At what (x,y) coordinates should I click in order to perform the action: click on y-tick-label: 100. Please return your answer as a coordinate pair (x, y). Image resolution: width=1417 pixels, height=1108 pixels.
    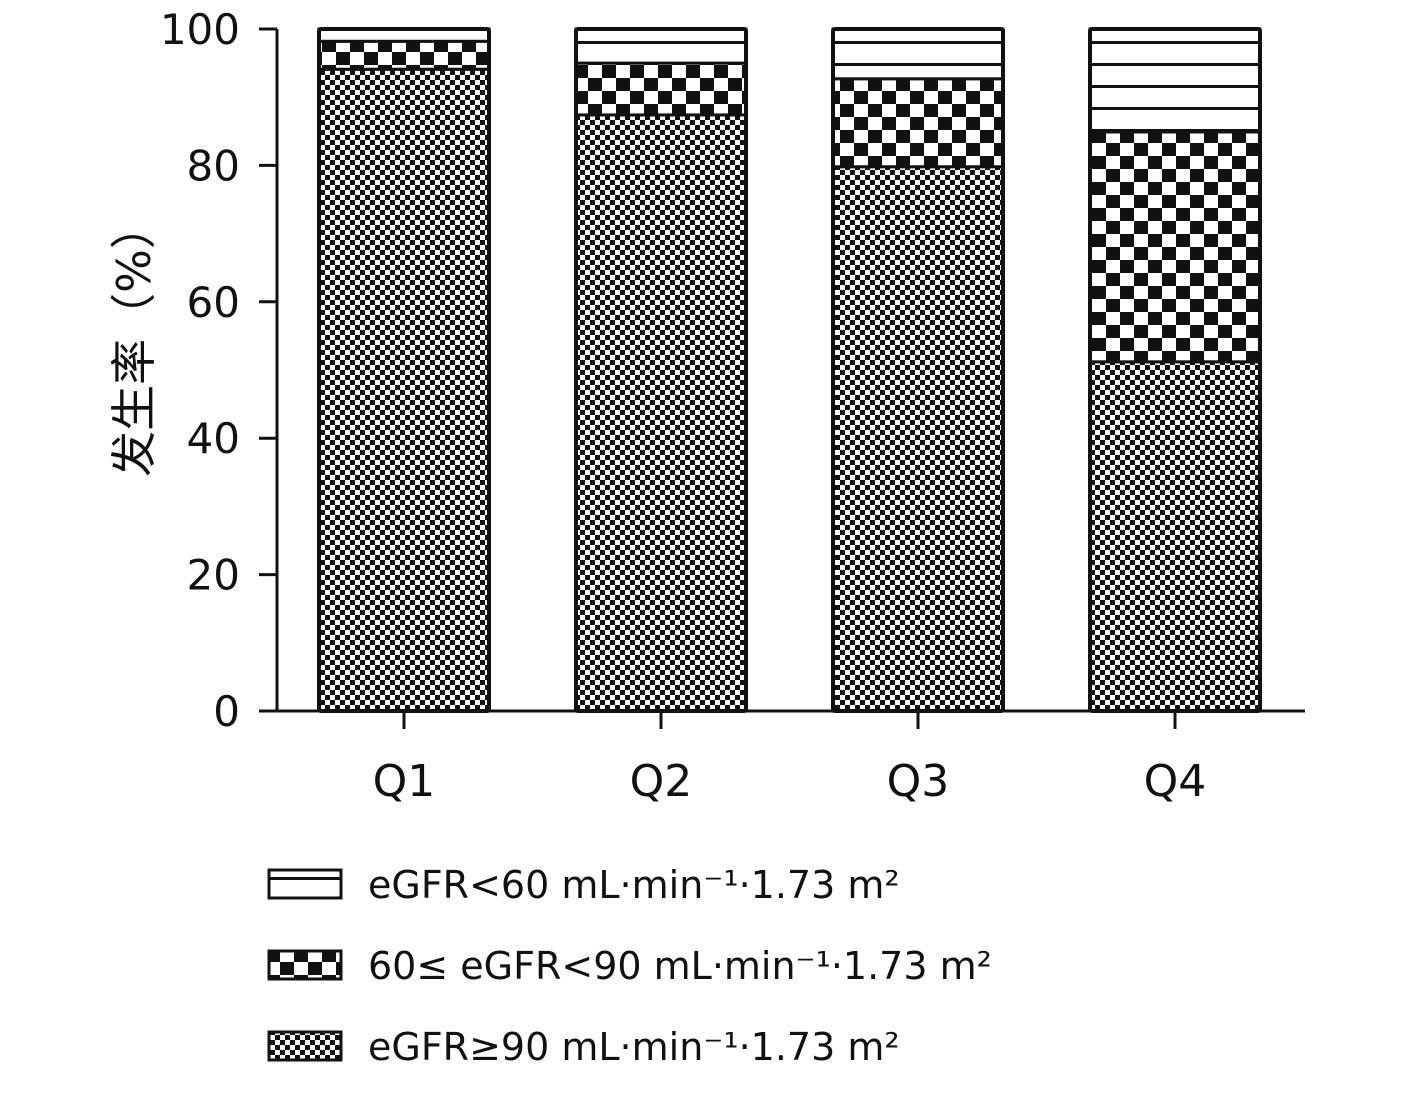
    Looking at the image, I should click on (200, 29).